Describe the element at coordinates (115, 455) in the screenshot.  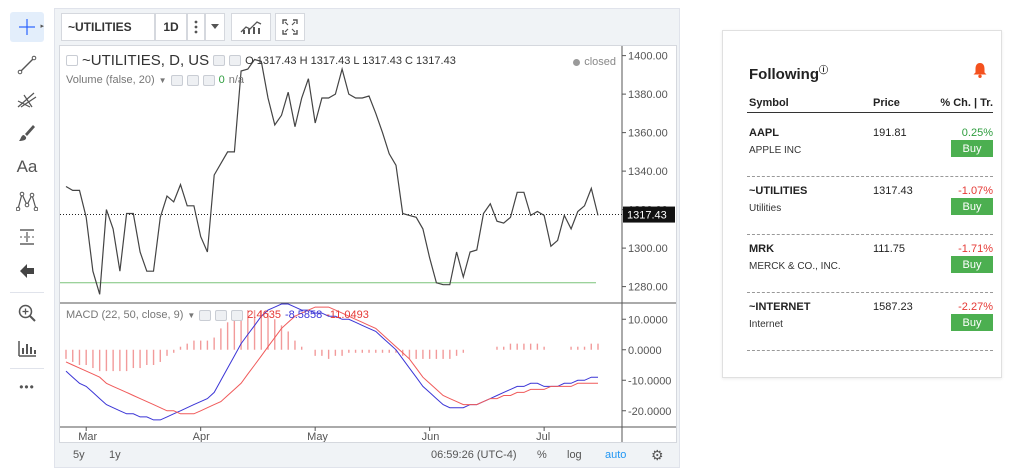
I see `range-1y-button: 1y` at that location.